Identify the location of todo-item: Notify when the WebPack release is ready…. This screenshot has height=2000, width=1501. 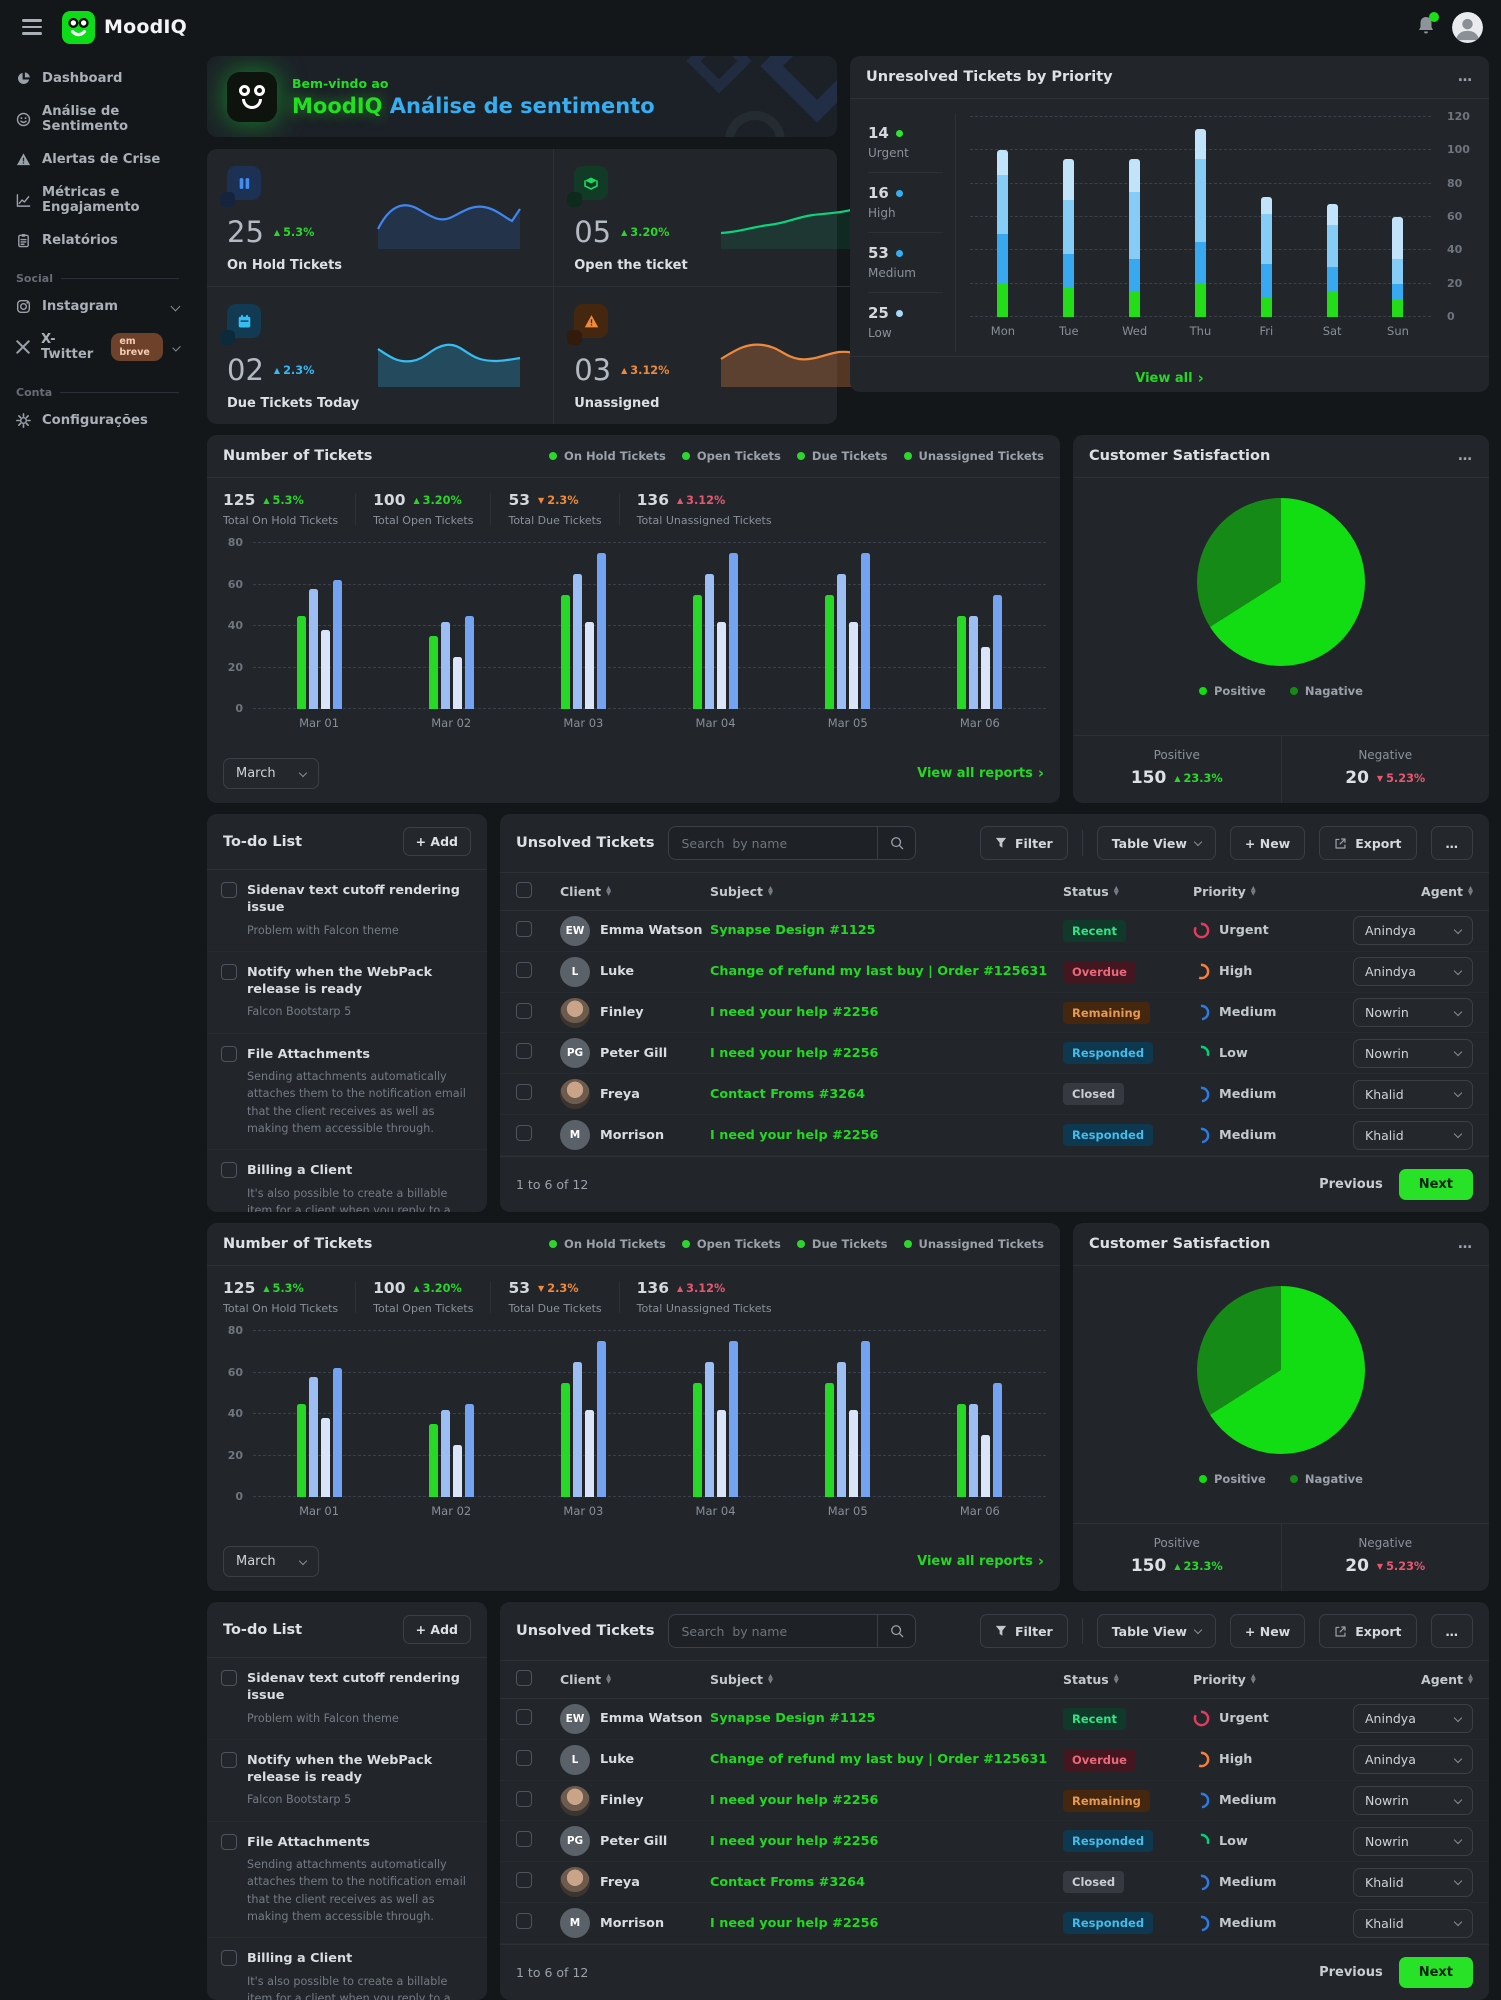
(347, 993).